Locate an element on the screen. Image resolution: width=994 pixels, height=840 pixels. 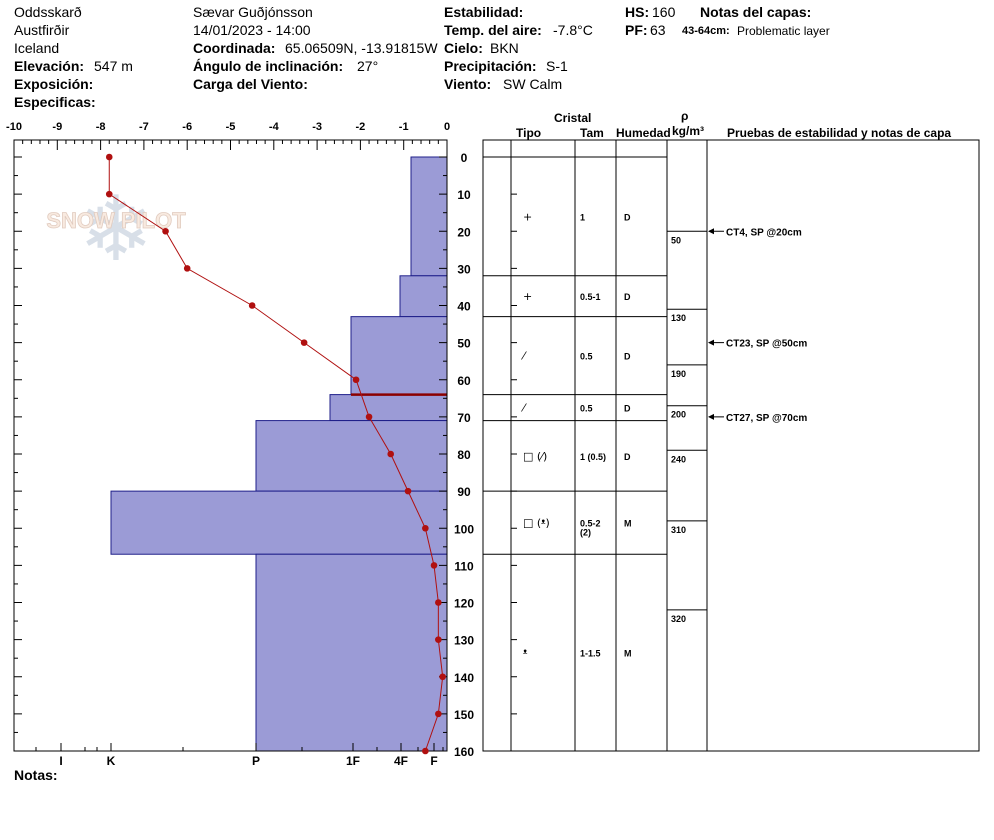
temp-tick-label: -4 is located at coordinates (274, 127).